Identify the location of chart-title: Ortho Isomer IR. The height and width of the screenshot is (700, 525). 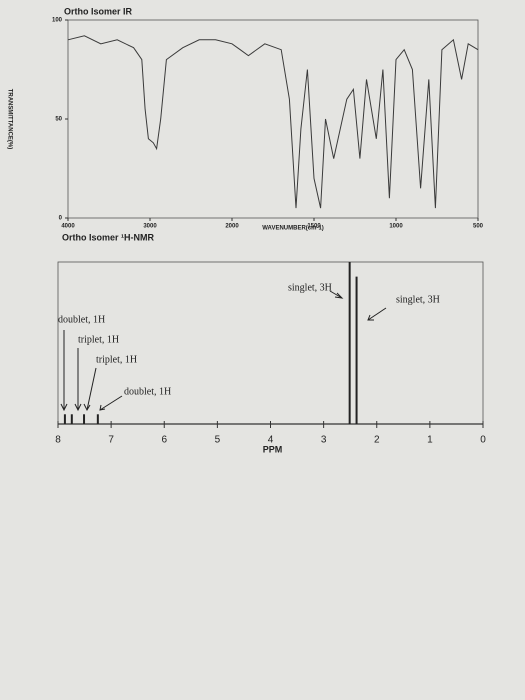
(98, 11).